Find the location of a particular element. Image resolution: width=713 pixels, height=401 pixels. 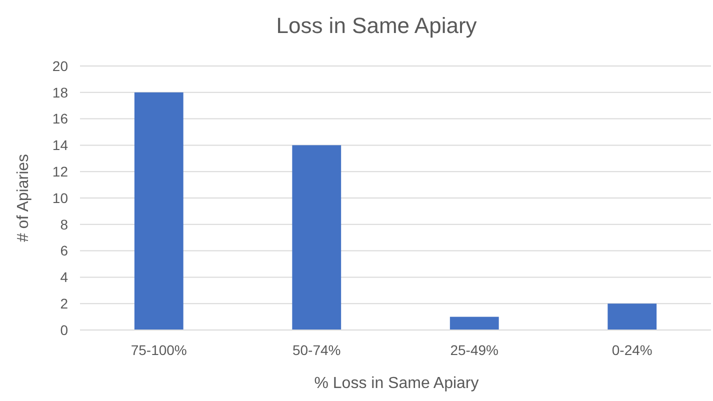

y-tick-label: 2 is located at coordinates (64, 304).